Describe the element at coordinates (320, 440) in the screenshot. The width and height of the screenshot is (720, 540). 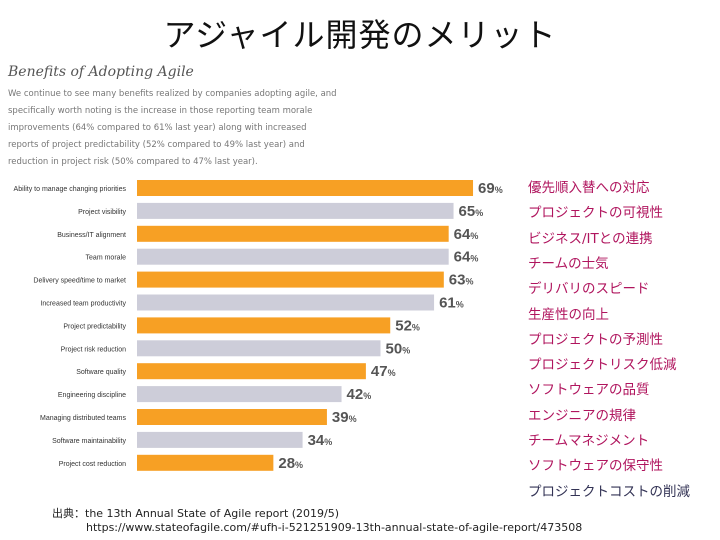
I see `data-label: 34%` at that location.